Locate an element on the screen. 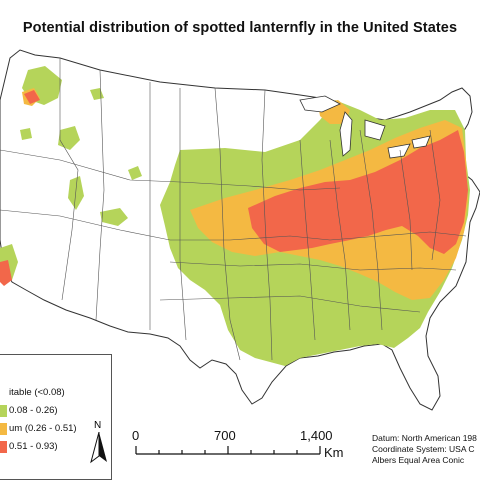 The image size is (480, 480). scale-bar: 0 700 1,400 Km is located at coordinates (241, 448).